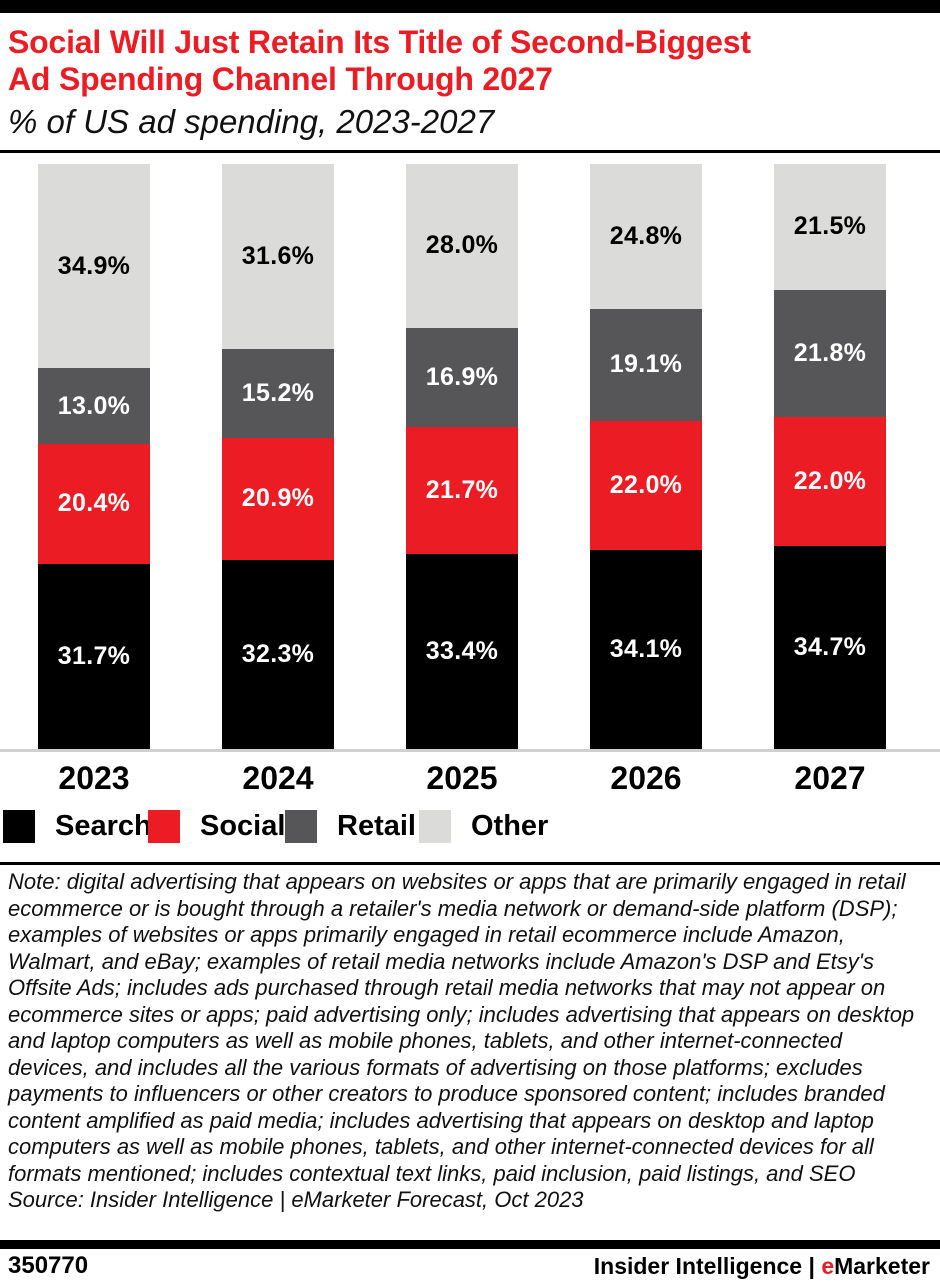 The width and height of the screenshot is (940, 1282). I want to click on segment-social-2025: 21.7%, so click(462, 490).